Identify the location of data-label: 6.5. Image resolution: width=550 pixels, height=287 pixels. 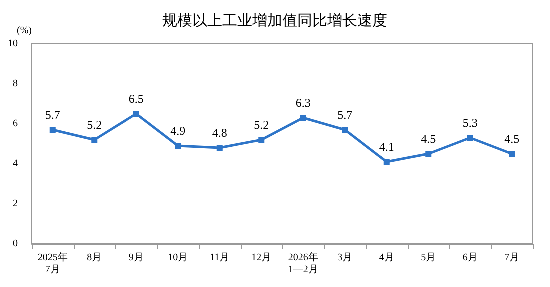
(136, 99).